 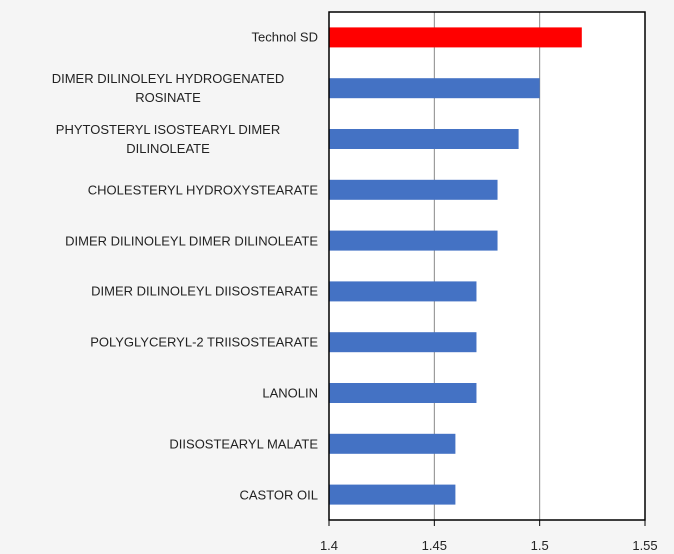 I want to click on category-label: Technol SD, so click(x=284, y=37).